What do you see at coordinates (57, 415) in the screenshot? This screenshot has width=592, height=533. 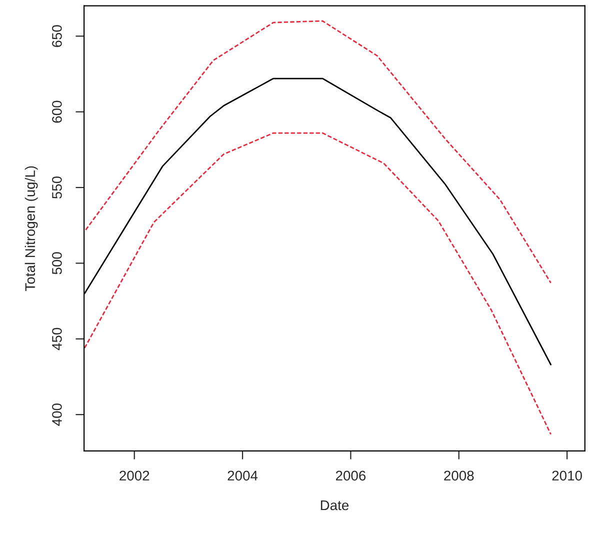 I see `y-tick-label: 400` at bounding box center [57, 415].